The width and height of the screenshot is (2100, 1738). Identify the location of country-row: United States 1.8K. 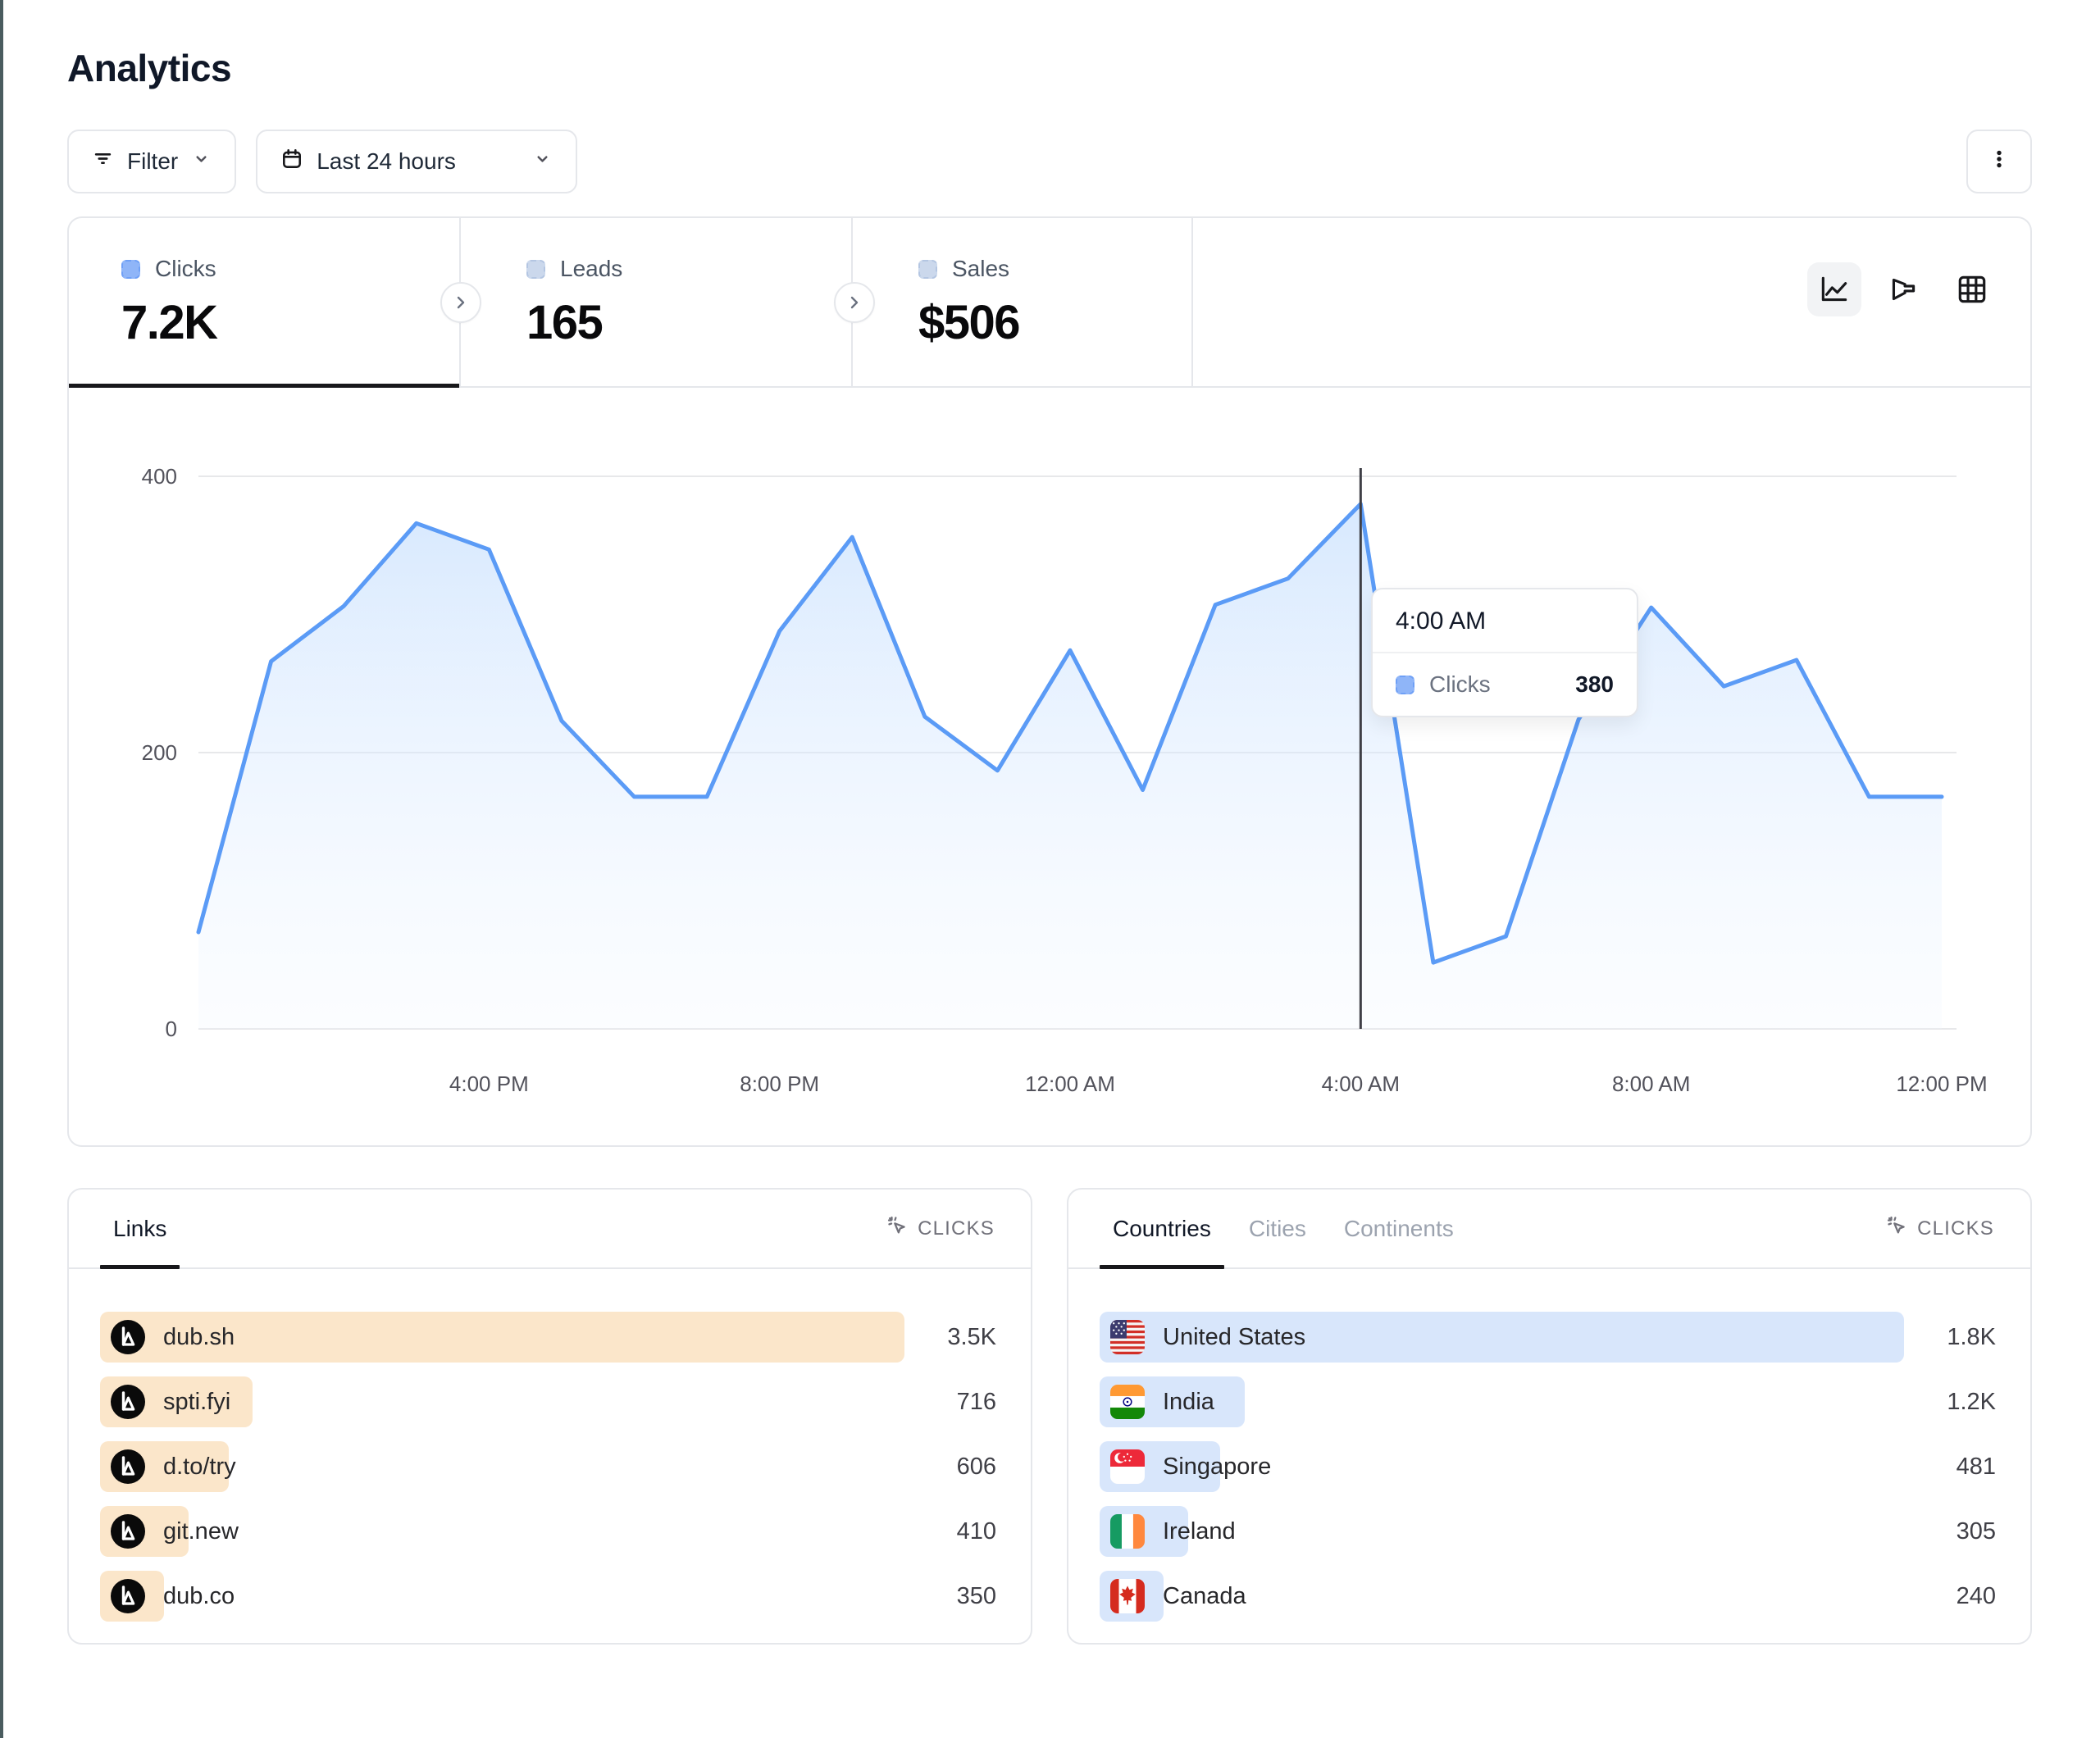
(1548, 1337).